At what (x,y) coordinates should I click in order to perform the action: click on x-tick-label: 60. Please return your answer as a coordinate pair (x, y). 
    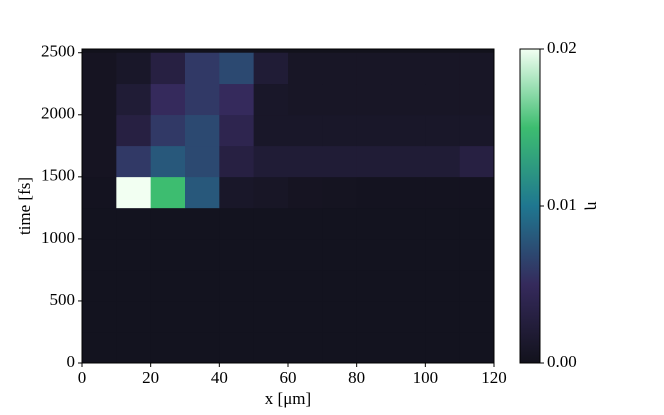
    Looking at the image, I should click on (288, 377).